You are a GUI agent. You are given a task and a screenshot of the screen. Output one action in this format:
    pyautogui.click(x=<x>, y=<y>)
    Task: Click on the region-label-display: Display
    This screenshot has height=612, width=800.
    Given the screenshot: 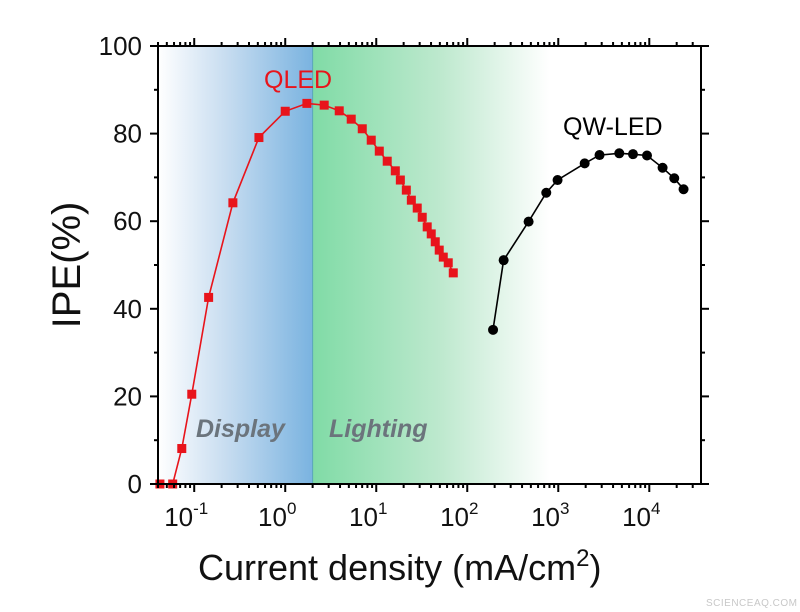 What is the action you would take?
    pyautogui.click(x=241, y=429)
    